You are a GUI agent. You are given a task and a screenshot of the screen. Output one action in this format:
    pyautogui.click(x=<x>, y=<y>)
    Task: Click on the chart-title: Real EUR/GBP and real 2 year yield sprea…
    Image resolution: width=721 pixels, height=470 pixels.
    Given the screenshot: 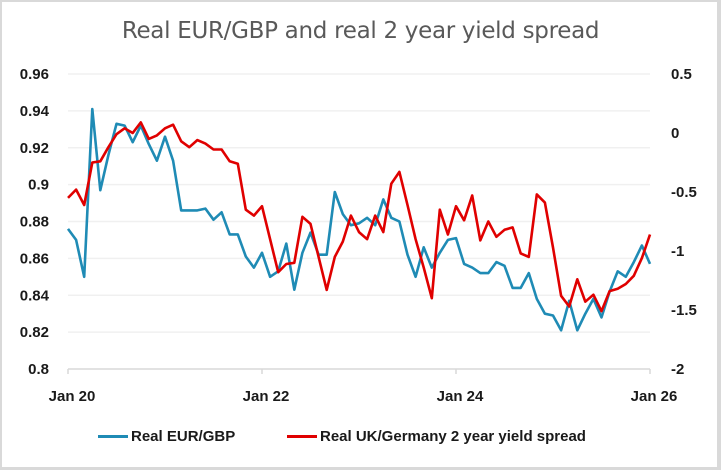 What is the action you would take?
    pyautogui.click(x=360, y=31)
    